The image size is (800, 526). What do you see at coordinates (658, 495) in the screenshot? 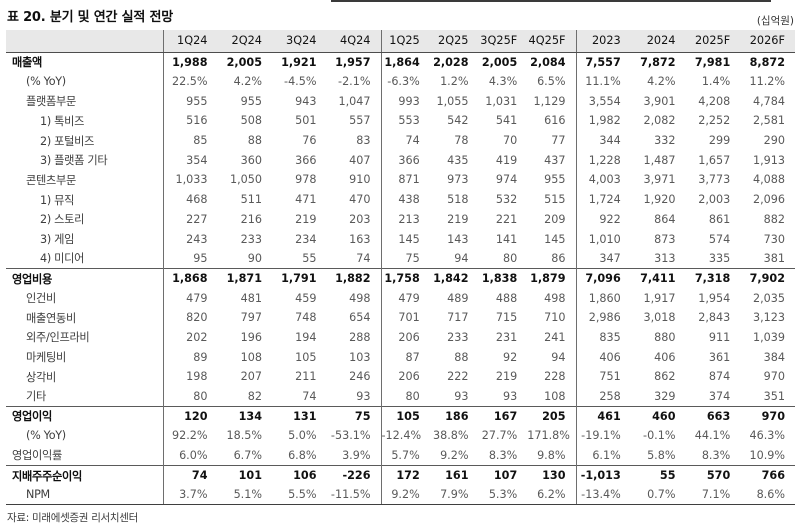
I see `cell-2024: 0.7%` at bounding box center [658, 495].